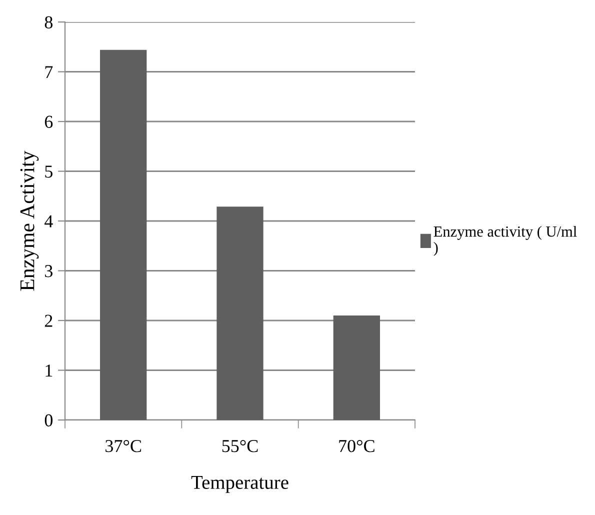  I want to click on x-tick-label: 37°C, so click(123, 446).